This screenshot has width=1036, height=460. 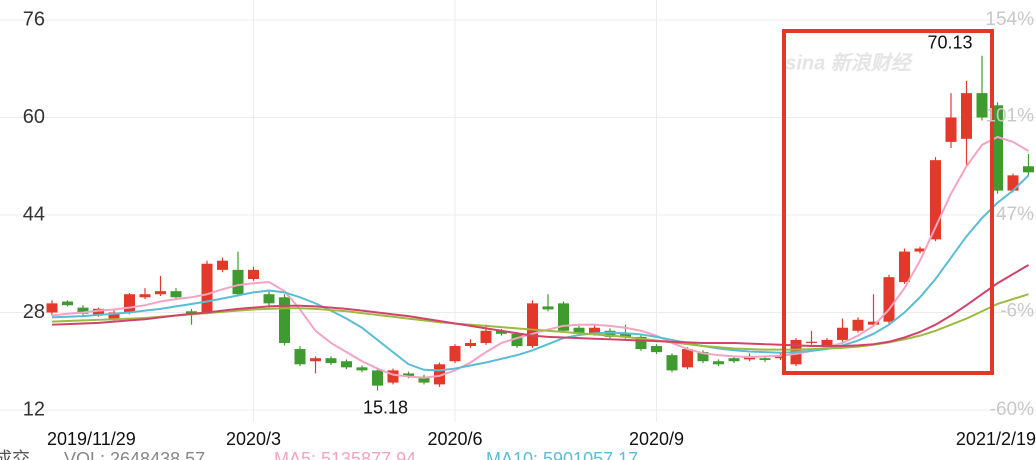 I want to click on y2-tick-label: 101%, so click(x=1009, y=116).